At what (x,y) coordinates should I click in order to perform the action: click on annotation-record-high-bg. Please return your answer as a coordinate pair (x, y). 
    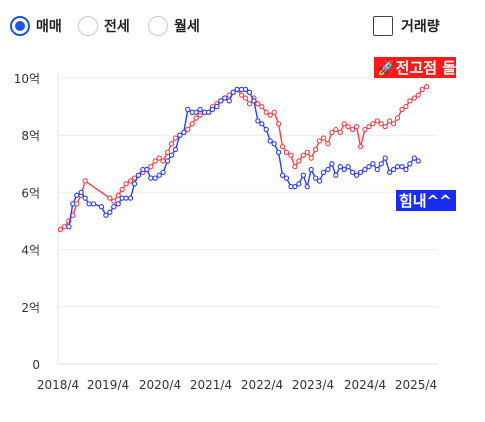
    Looking at the image, I should click on (415, 67).